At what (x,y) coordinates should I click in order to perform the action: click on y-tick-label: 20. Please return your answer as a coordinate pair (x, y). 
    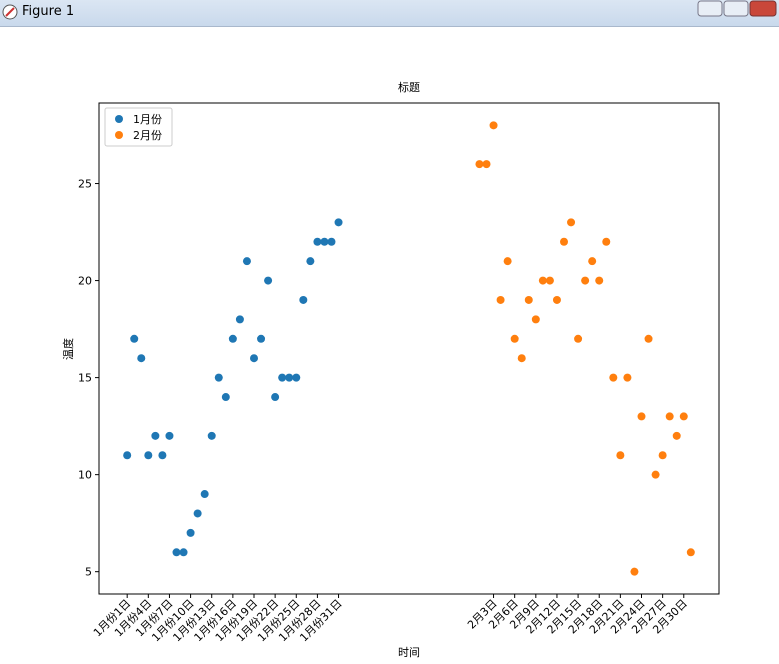
    Looking at the image, I should click on (85, 281).